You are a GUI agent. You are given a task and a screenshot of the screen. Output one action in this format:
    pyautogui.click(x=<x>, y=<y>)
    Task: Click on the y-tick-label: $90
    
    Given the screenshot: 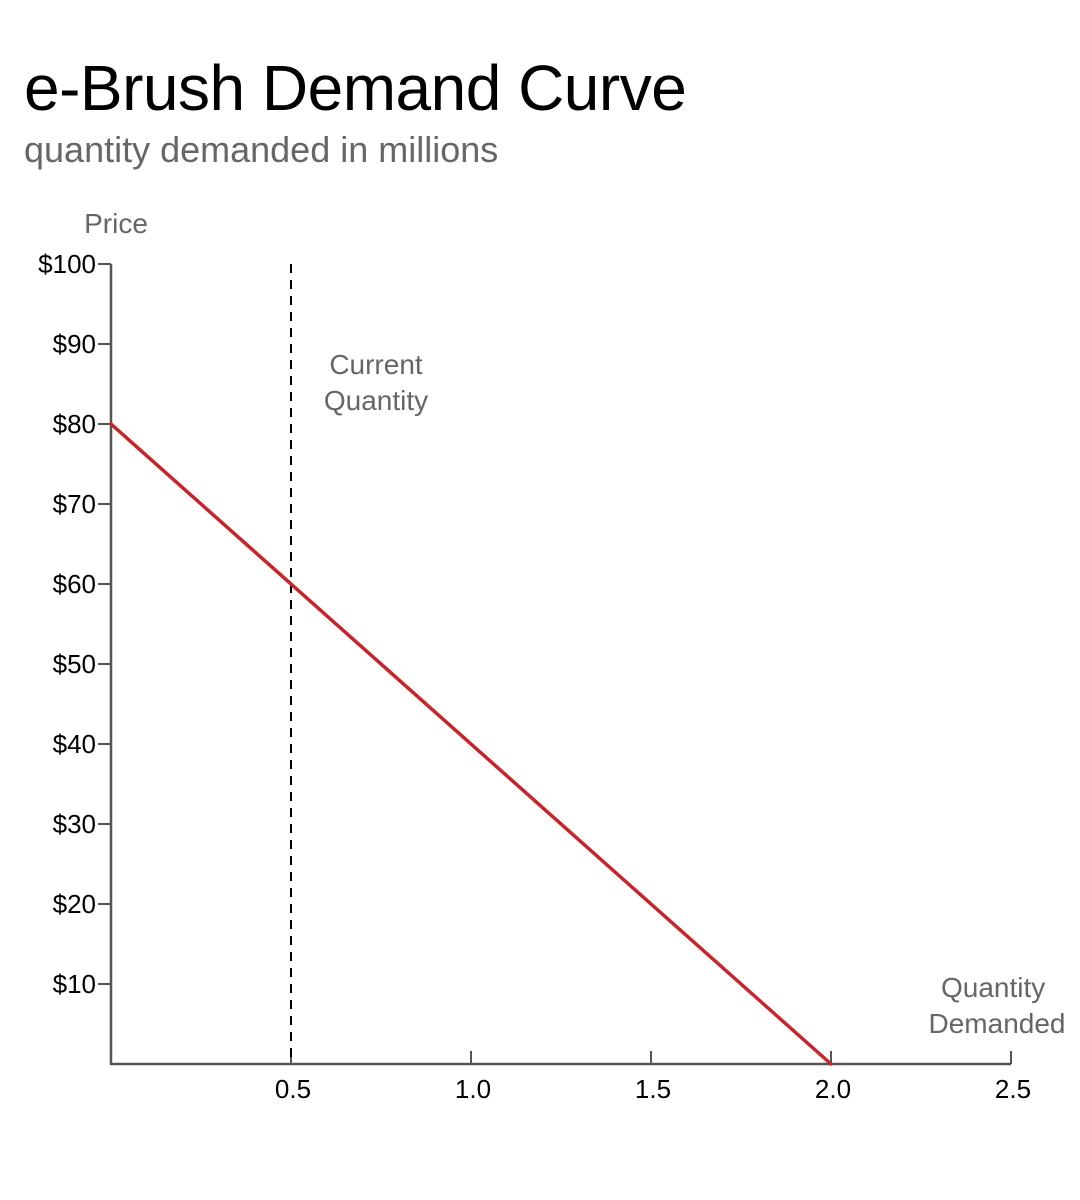 What is the action you would take?
    pyautogui.click(x=74, y=344)
    